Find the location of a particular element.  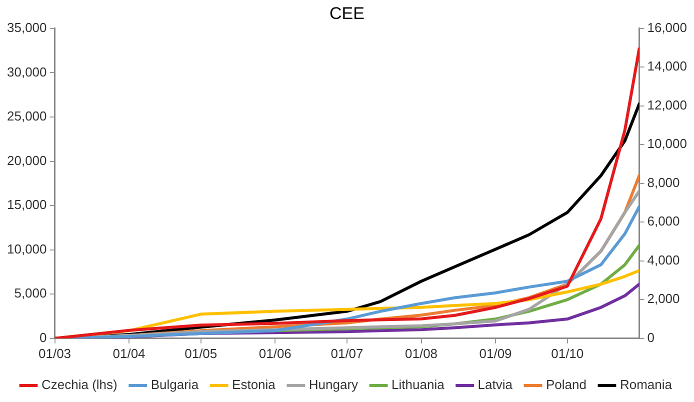

legend-label: Estonia is located at coordinates (254, 384).